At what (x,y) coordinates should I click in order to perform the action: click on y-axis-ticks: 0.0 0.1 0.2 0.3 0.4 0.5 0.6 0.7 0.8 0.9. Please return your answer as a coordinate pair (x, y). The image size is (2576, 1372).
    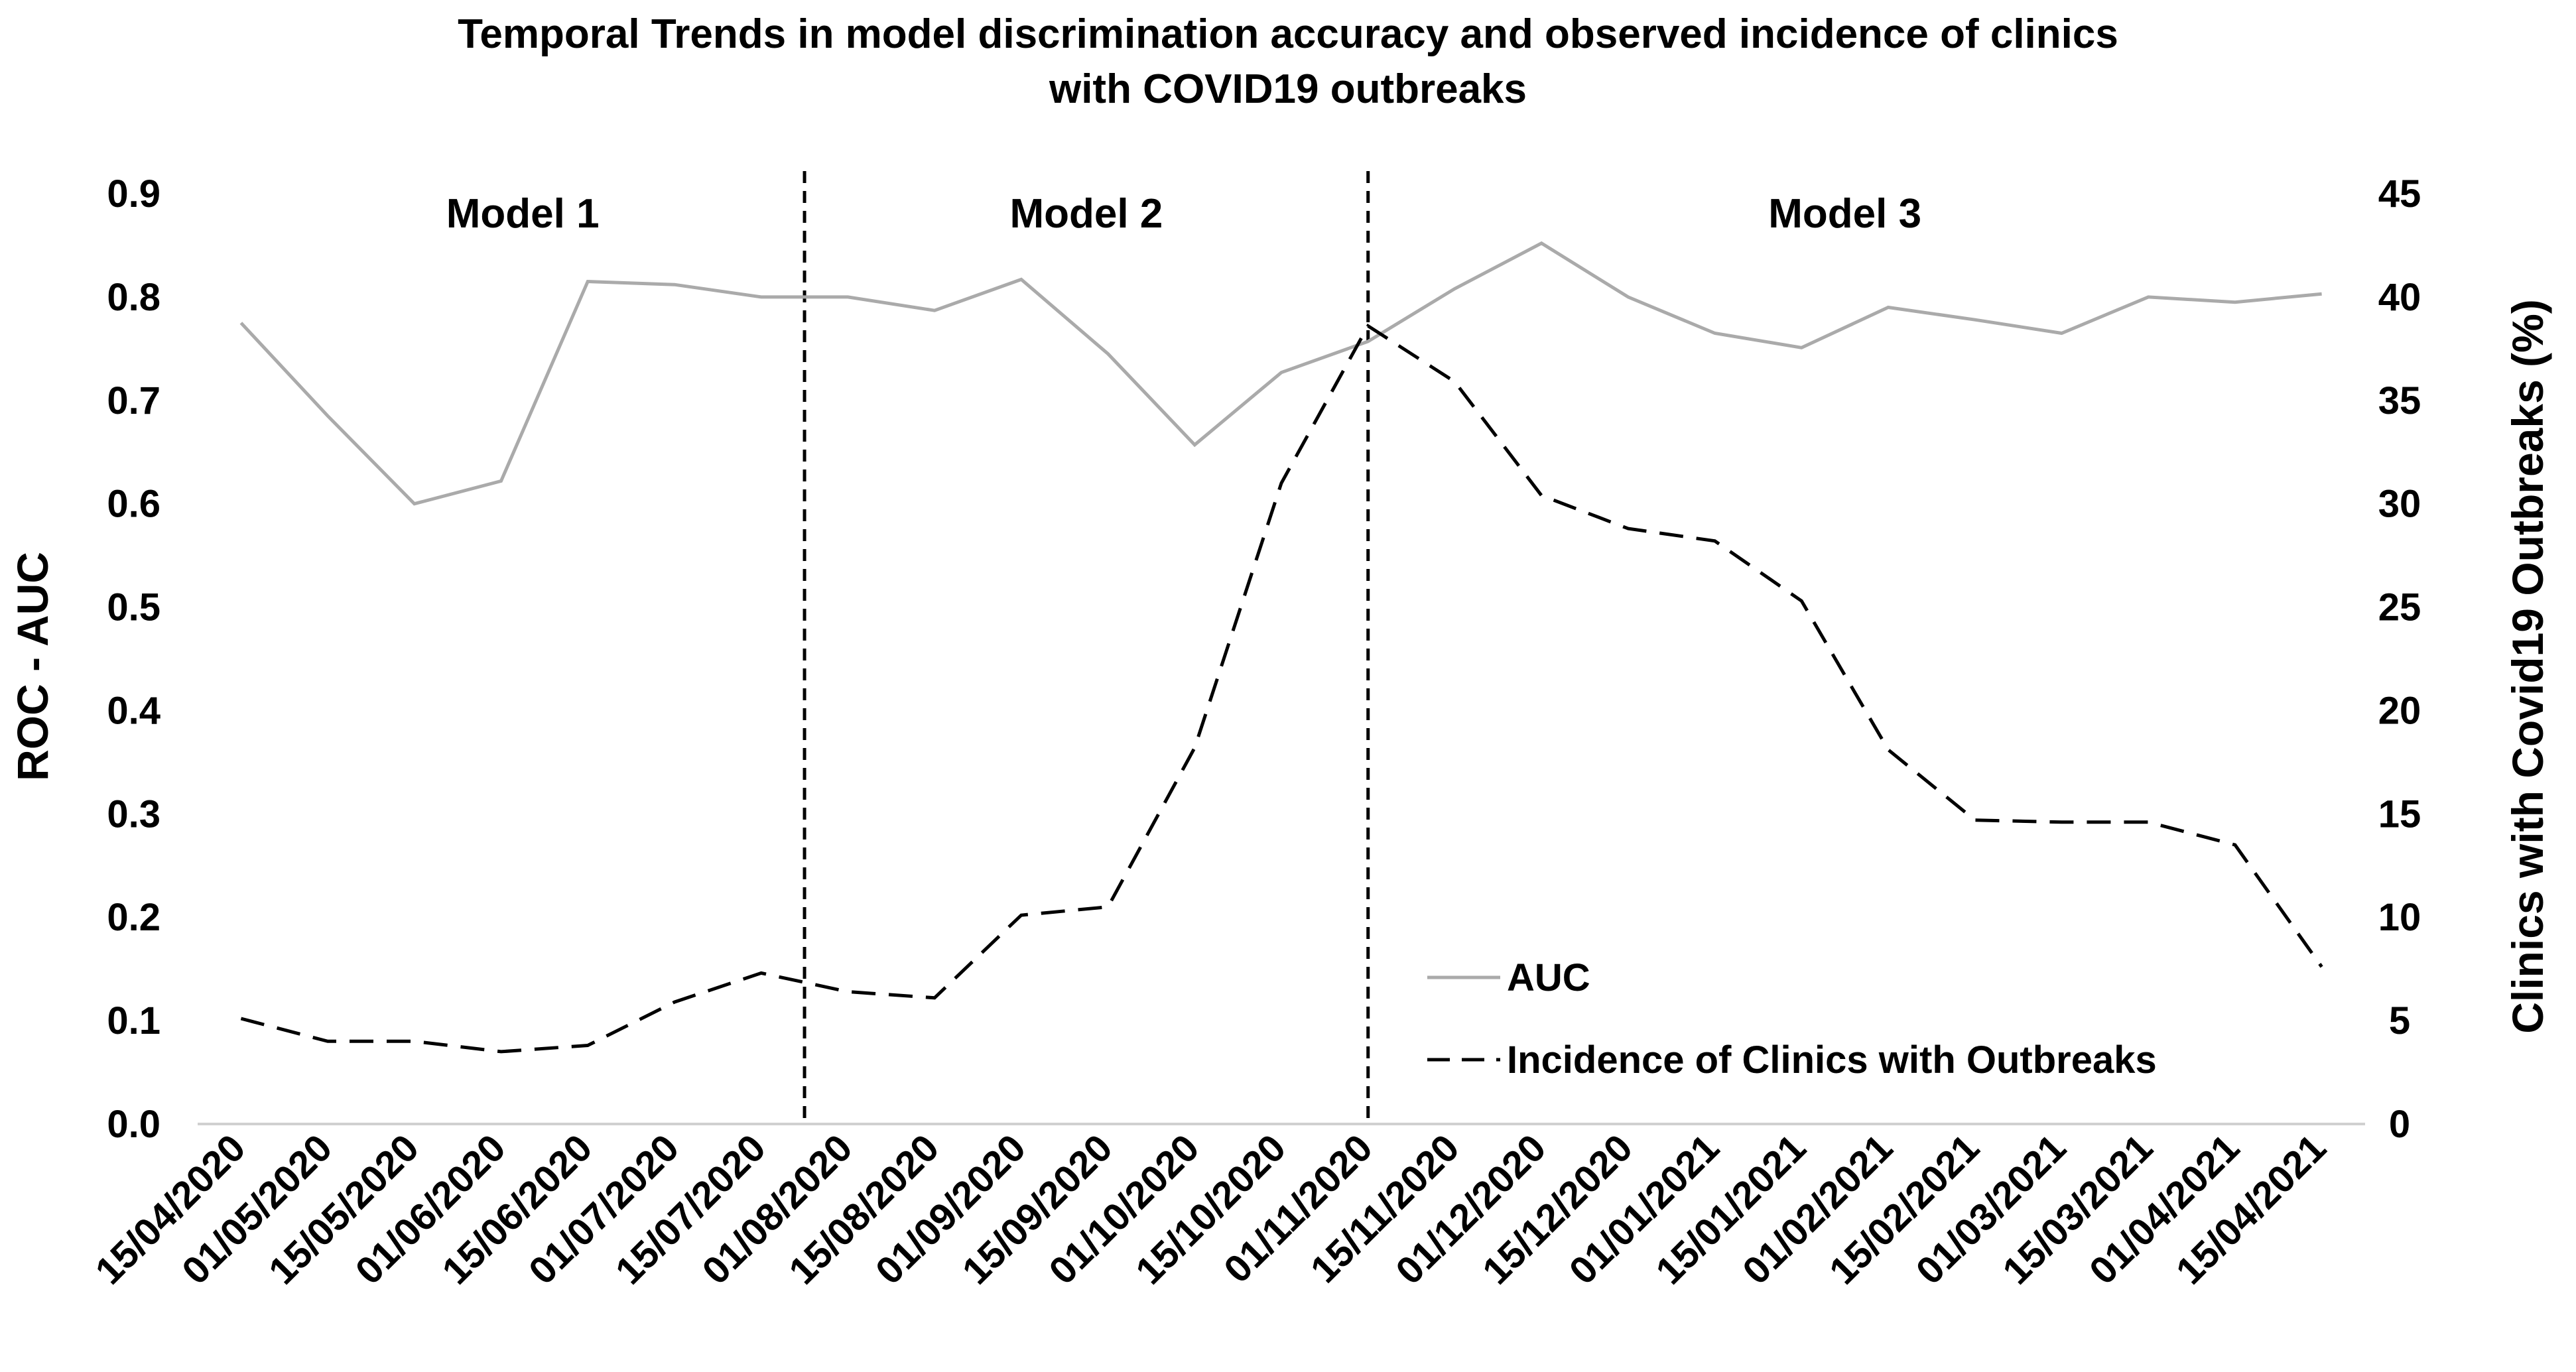
    Looking at the image, I should click on (134, 659).